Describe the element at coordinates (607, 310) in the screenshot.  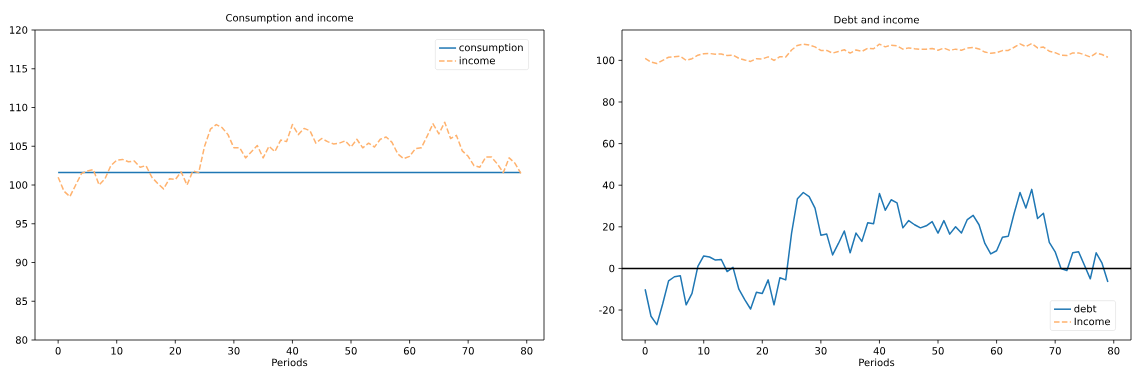
I see `y-tick-label: -20` at that location.